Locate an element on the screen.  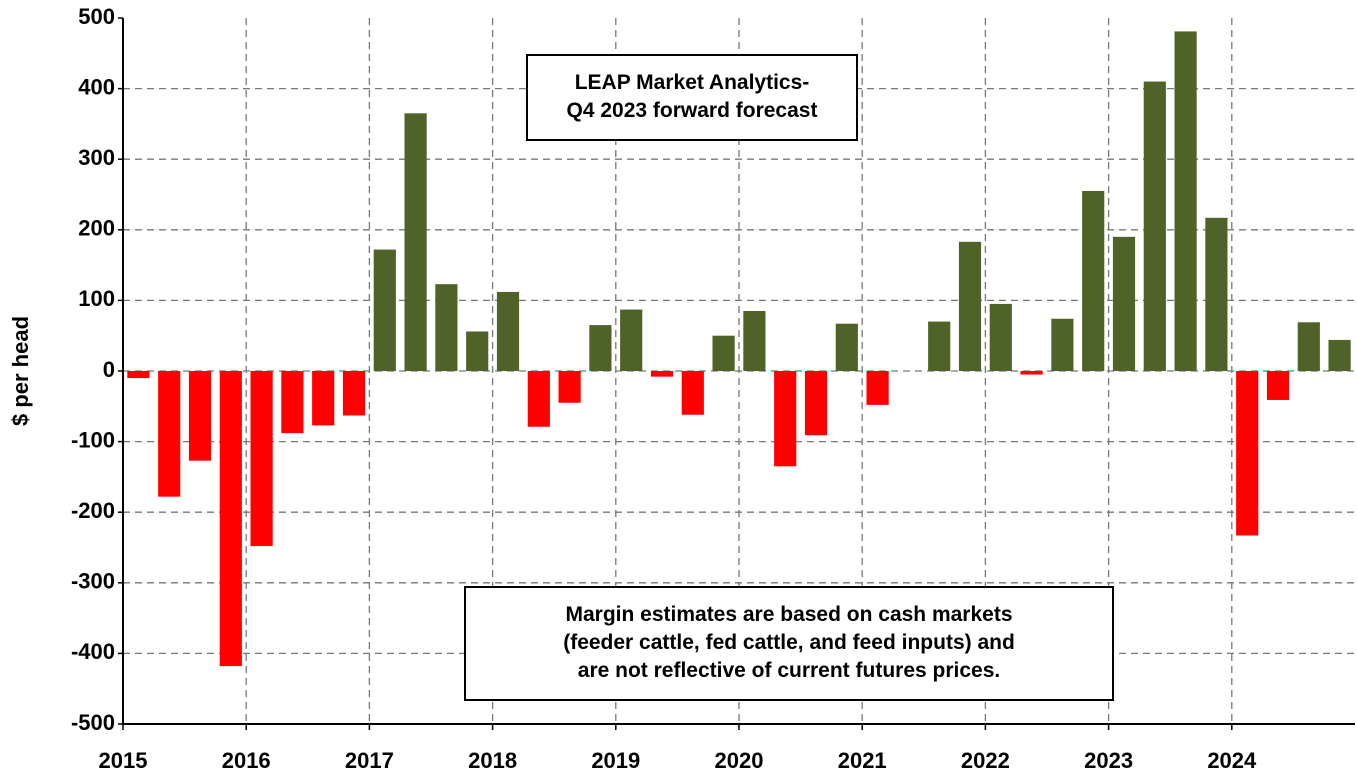
y-tick-label: 200 is located at coordinates (96, 228).